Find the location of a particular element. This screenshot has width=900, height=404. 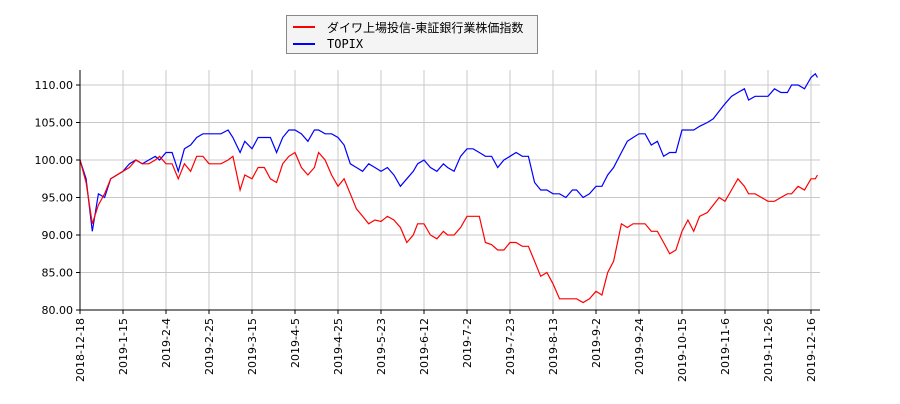

x-tick-label: 2019-4-25 is located at coordinates (338, 346).